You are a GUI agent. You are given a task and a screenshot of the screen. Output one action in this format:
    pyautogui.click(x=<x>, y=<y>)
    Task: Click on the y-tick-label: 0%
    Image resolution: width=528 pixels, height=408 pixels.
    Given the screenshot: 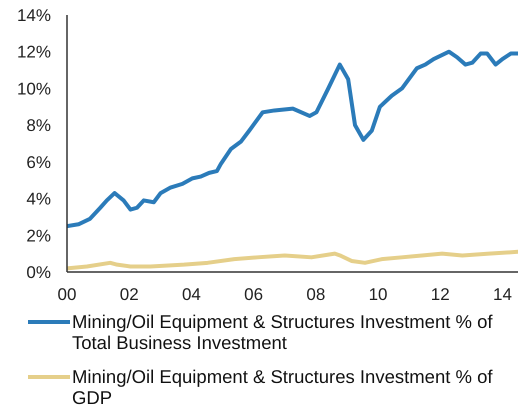 What is the action you would take?
    pyautogui.click(x=38, y=272)
    